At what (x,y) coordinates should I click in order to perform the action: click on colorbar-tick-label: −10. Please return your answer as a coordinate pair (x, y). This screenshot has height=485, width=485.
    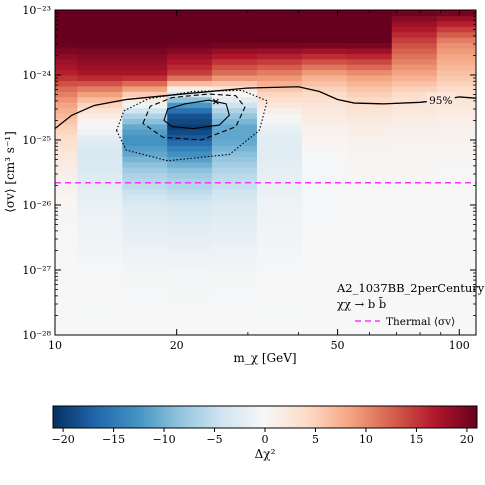
    Looking at the image, I should click on (163, 439).